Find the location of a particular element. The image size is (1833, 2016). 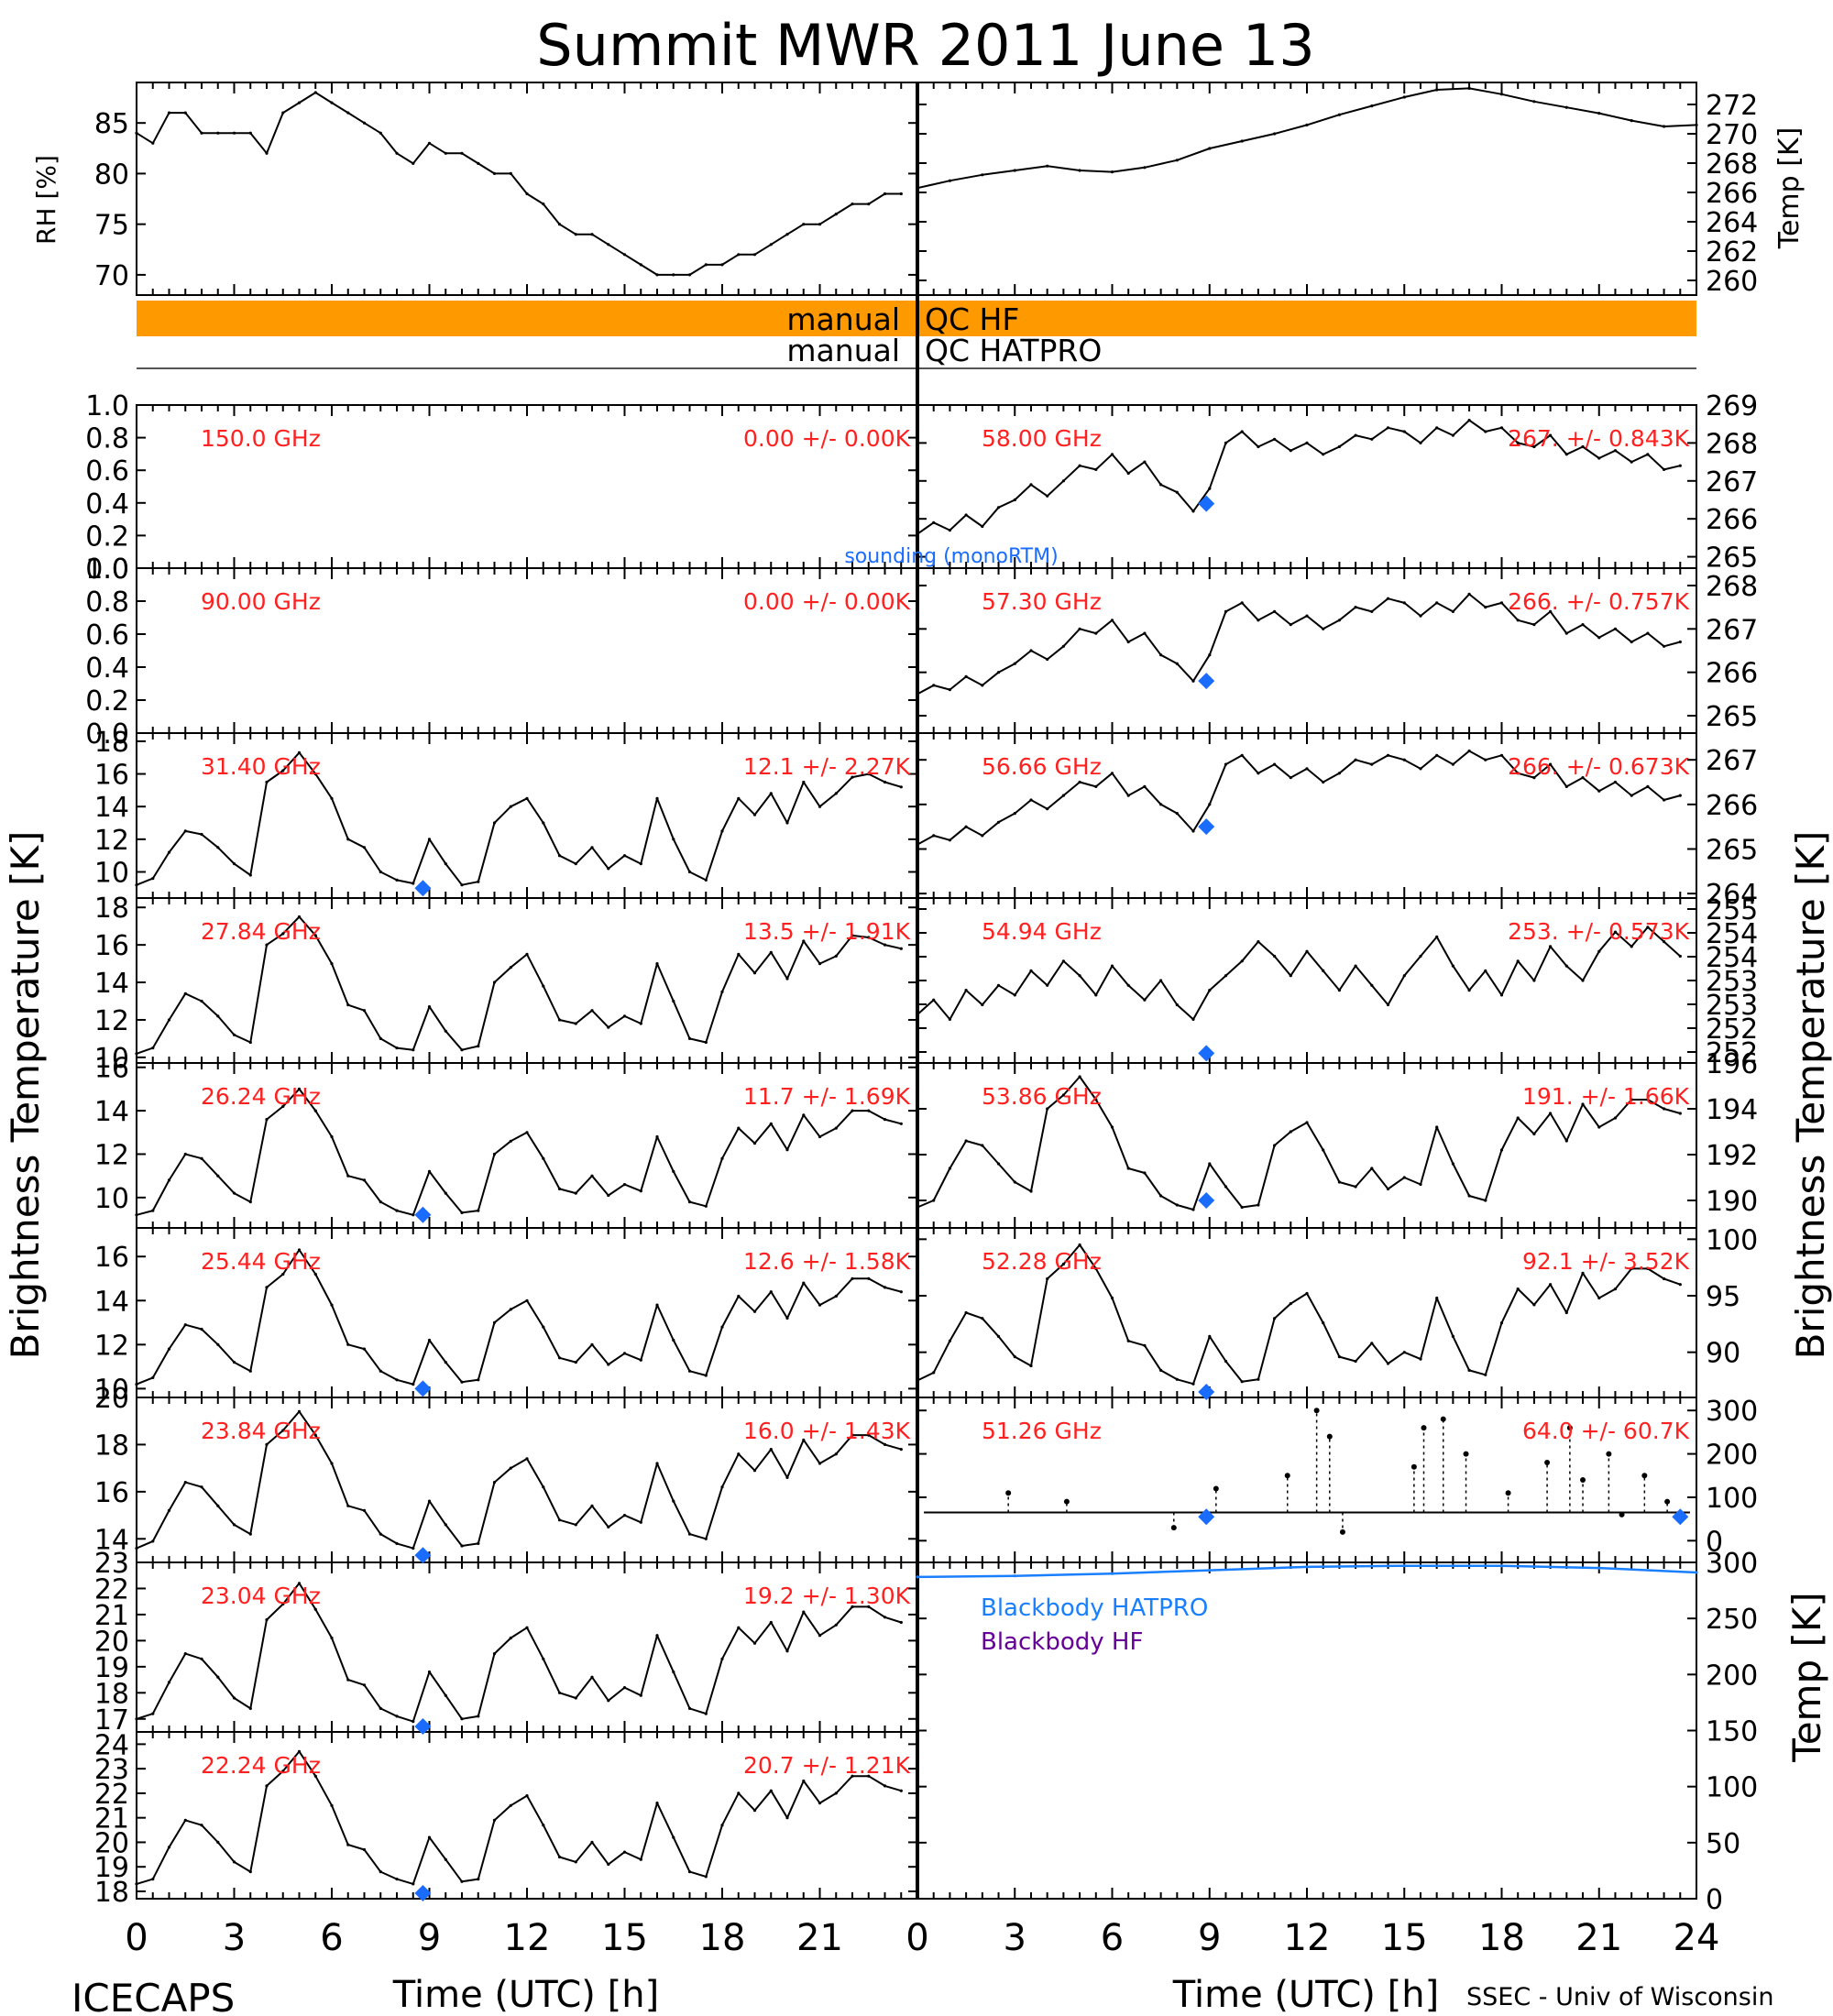

y-tick-label: 75 is located at coordinates (111, 226).